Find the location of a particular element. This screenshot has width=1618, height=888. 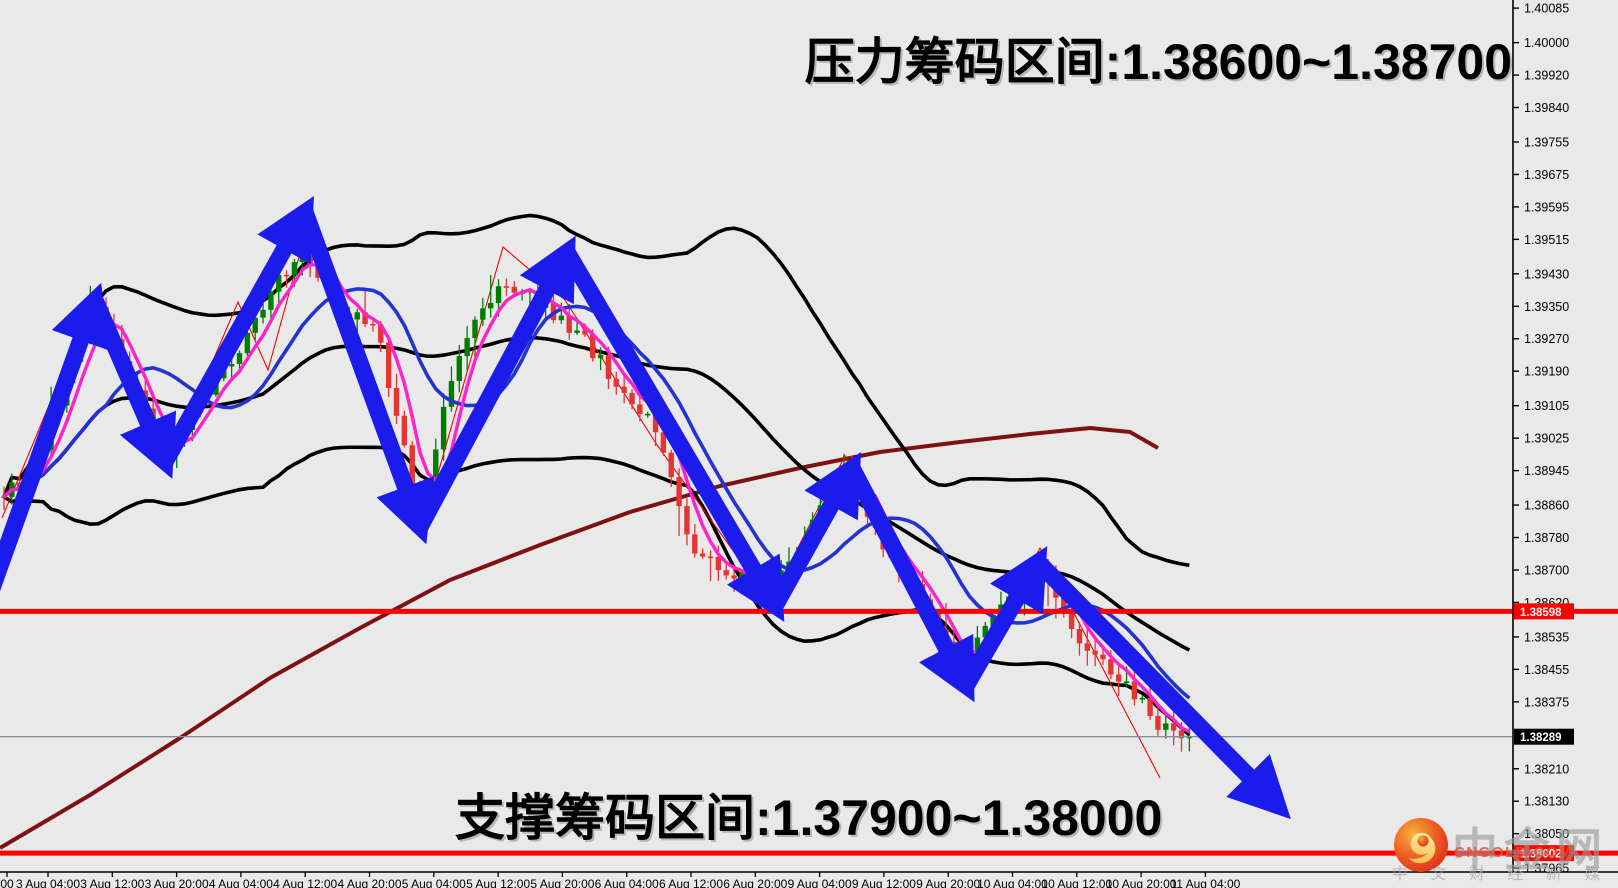

time-tick-label: 4 Aug 04:00 is located at coordinates (241, 882).